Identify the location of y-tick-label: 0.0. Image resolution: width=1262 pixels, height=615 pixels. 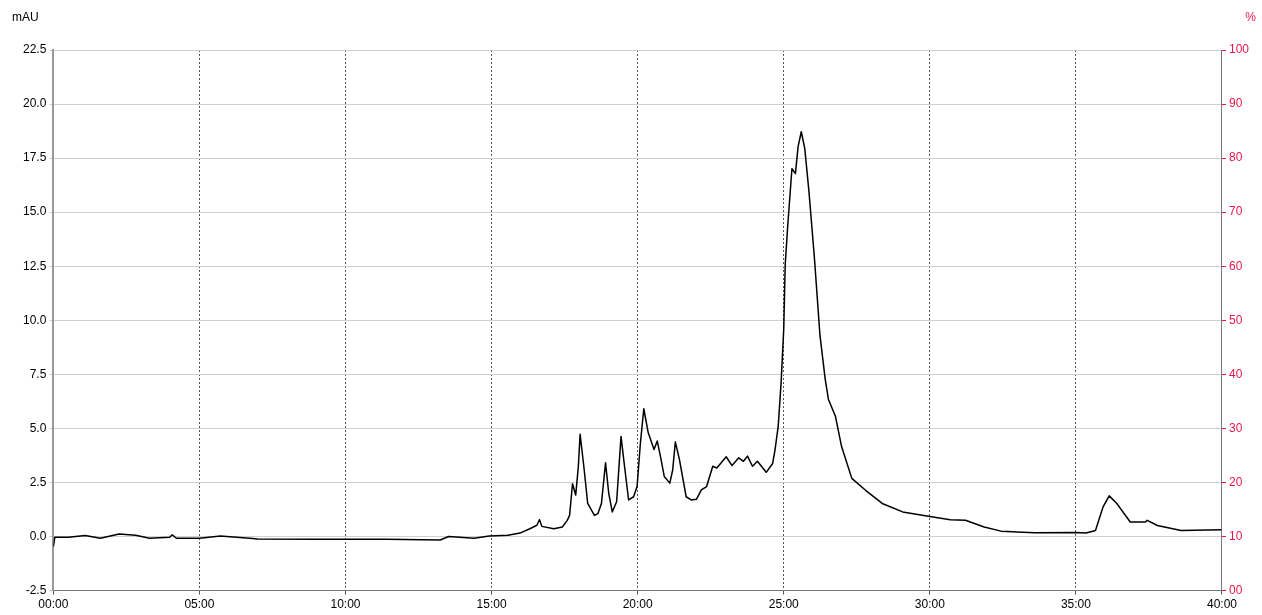
(38, 535).